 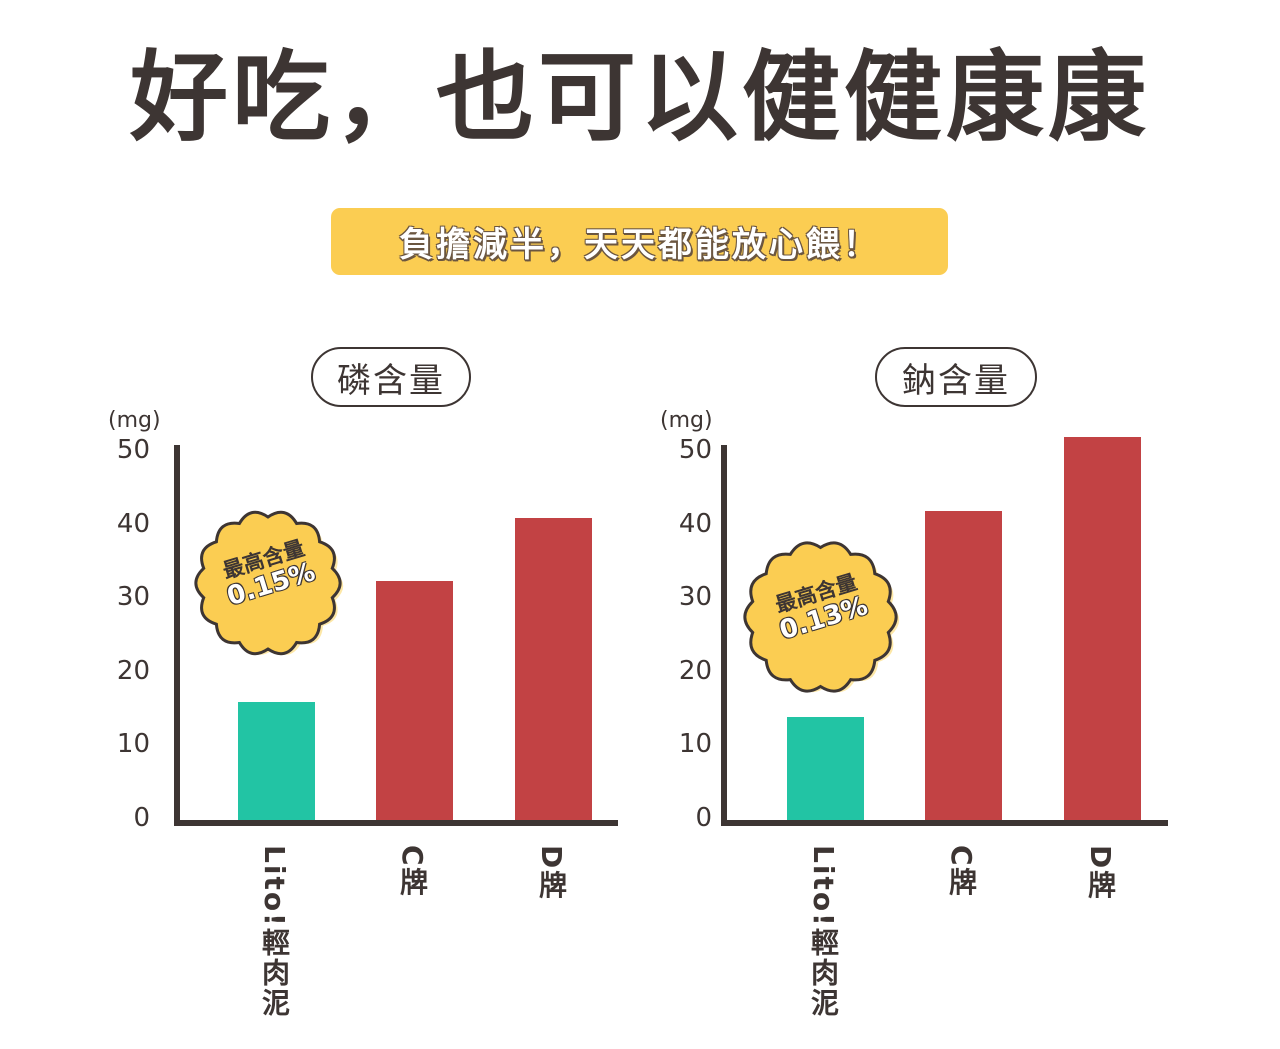 I want to click on tagline-banner: 負擔減半，天天都能放心餵！, so click(x=639, y=241).